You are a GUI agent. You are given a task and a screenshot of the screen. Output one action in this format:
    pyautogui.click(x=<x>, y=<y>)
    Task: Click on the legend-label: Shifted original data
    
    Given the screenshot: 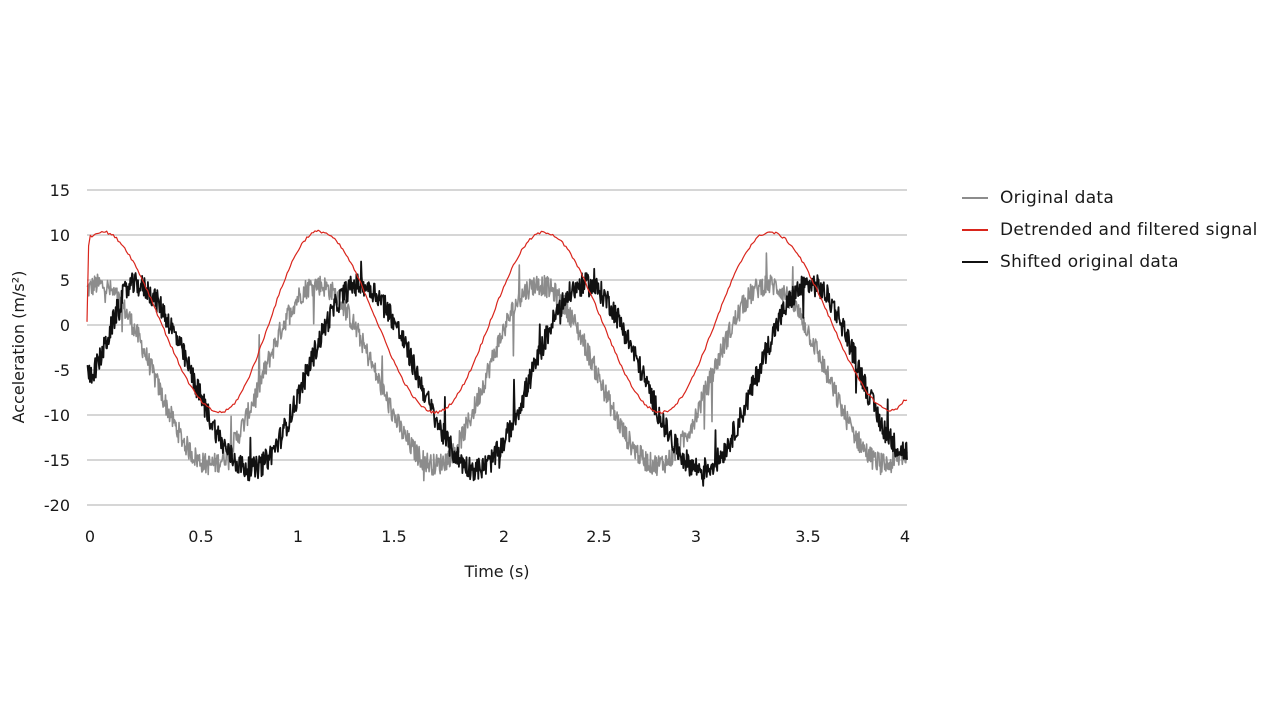 What is the action you would take?
    pyautogui.click(x=1089, y=262)
    